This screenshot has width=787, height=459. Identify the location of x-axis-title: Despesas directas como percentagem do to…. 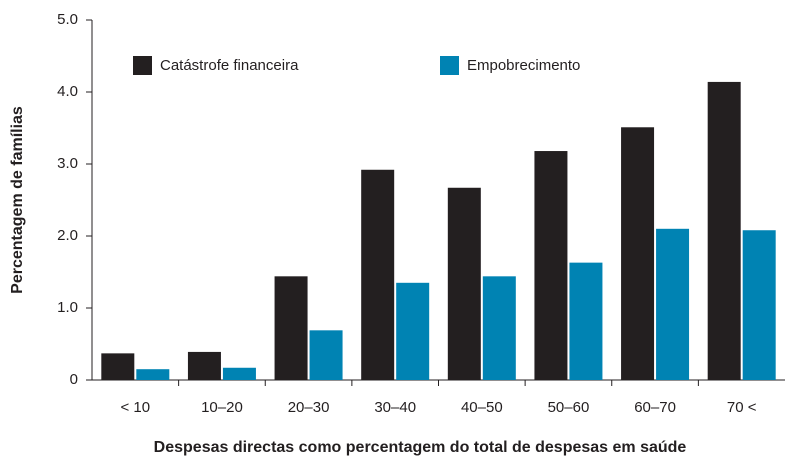
(420, 447).